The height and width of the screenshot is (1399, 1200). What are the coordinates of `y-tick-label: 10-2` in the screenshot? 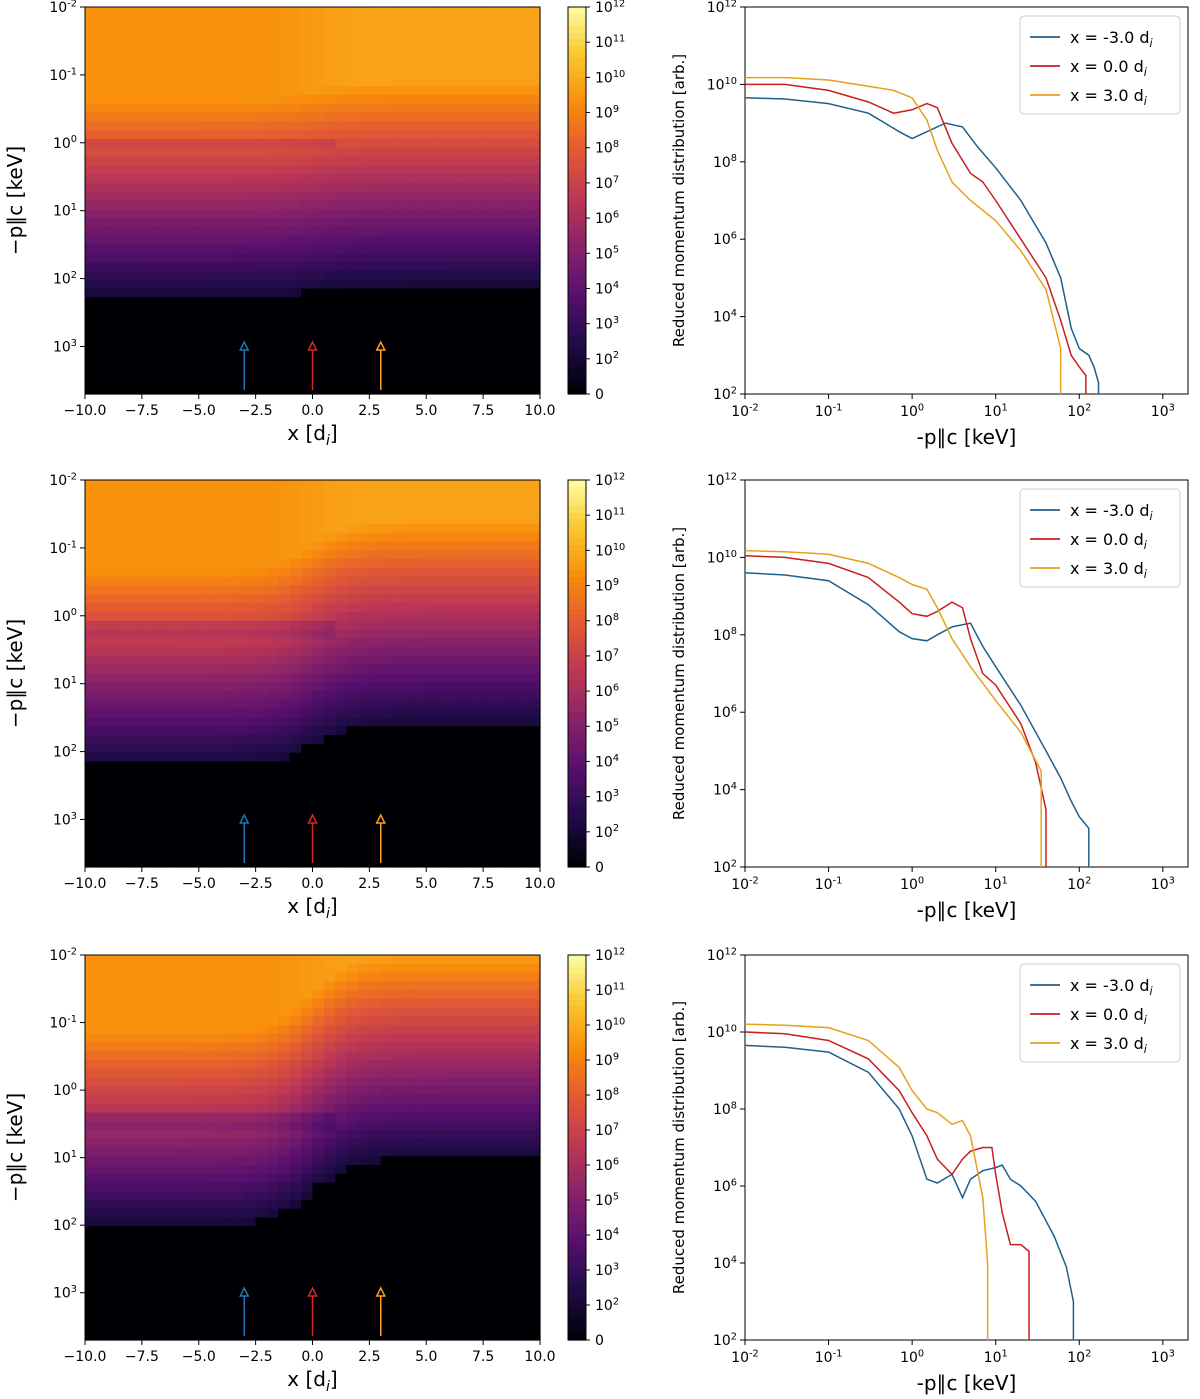 It's located at (63, 8).